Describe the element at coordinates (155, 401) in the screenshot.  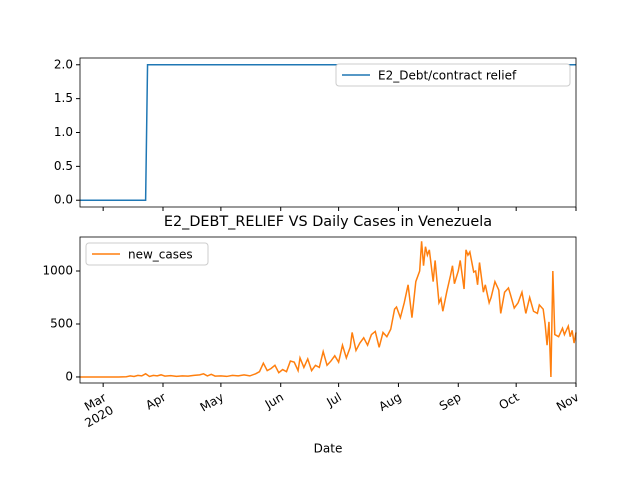
I see `x-tick-label: Apr` at that location.